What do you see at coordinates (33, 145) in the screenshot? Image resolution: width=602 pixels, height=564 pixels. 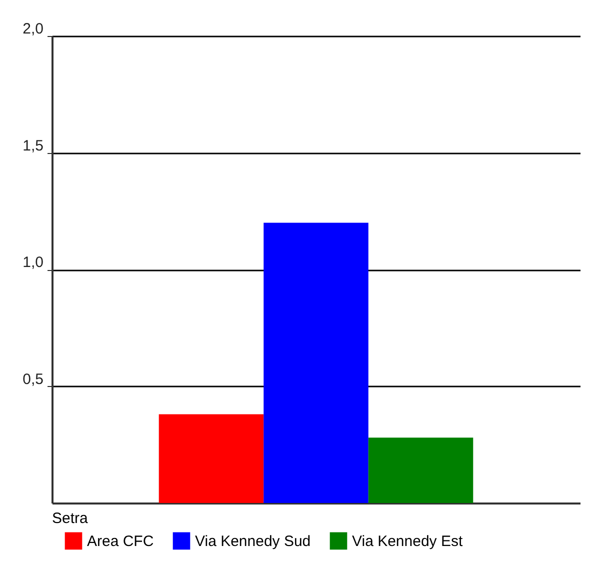 I see `y-tick-label: 1,5` at bounding box center [33, 145].